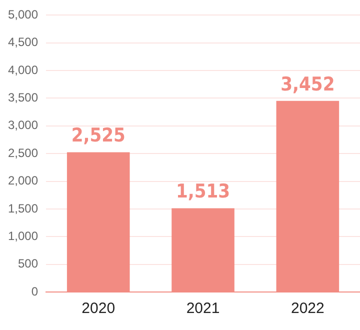 The width and height of the screenshot is (360, 330). I want to click on y-tick-label: 3,500, so click(23, 97).